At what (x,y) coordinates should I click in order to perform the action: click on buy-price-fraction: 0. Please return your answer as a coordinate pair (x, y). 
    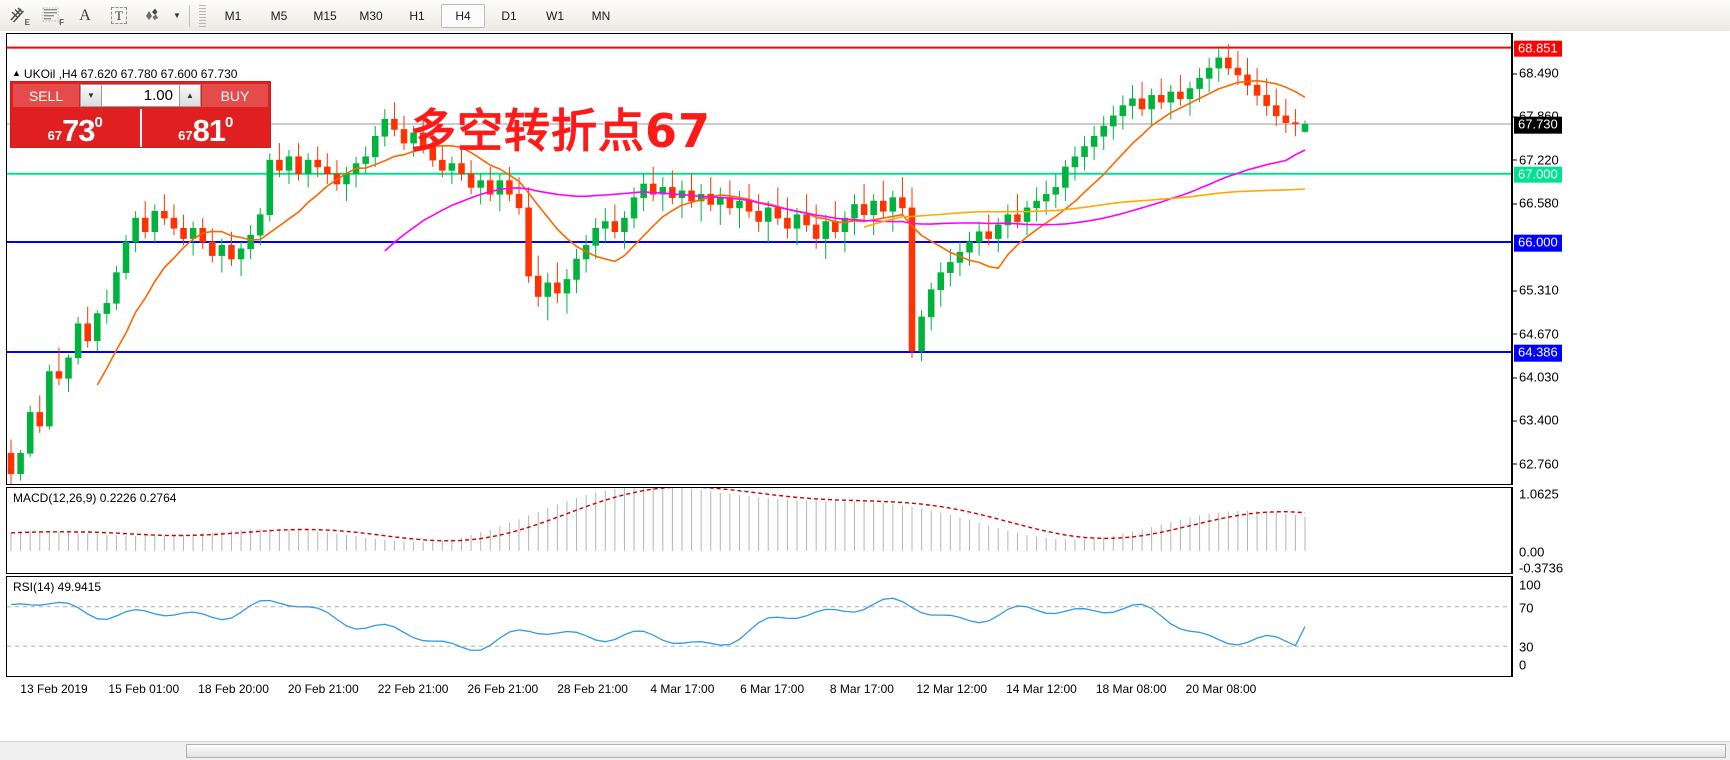
    Looking at the image, I should click on (229, 122).